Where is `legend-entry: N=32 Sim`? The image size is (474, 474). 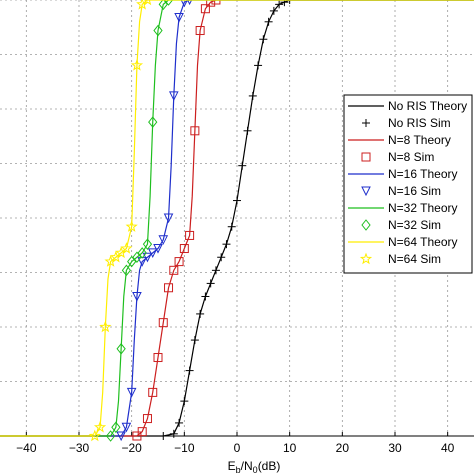
legend-entry: N=32 Sim is located at coordinates (401, 225).